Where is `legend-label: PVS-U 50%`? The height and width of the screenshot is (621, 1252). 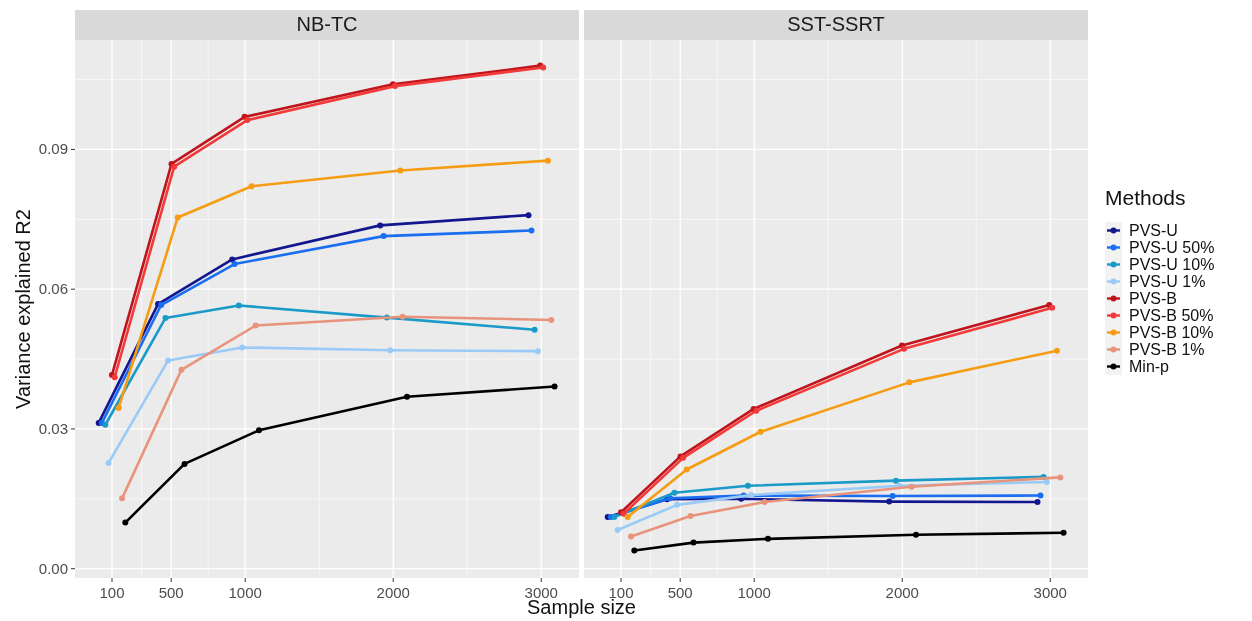
legend-label: PVS-U 50% is located at coordinates (1172, 247).